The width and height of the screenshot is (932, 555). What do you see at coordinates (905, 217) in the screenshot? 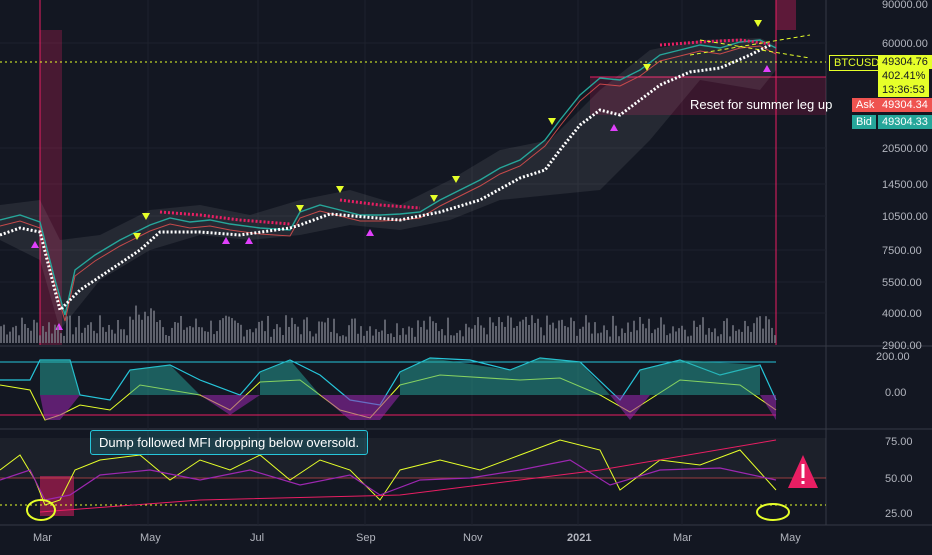
I see `price-axis-label: 10500.00` at bounding box center [905, 217].